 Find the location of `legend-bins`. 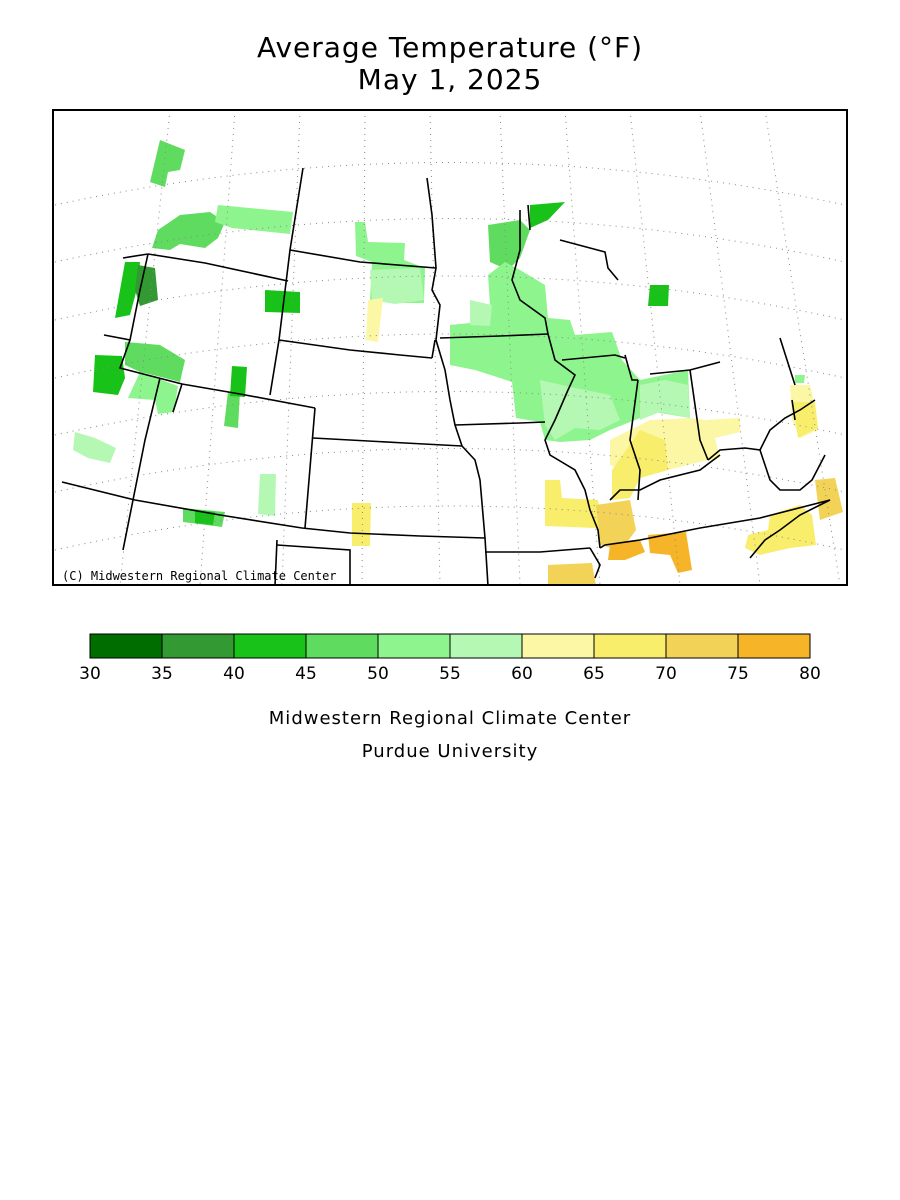

legend-bins is located at coordinates (450, 646).